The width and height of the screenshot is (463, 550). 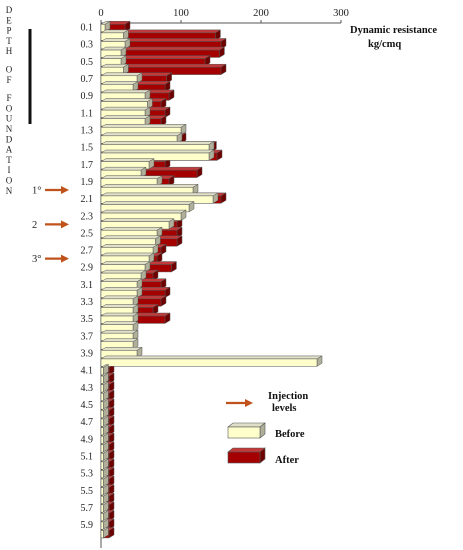 What do you see at coordinates (87, 354) in the screenshot?
I see `depth-tick-label: 3.9` at bounding box center [87, 354].